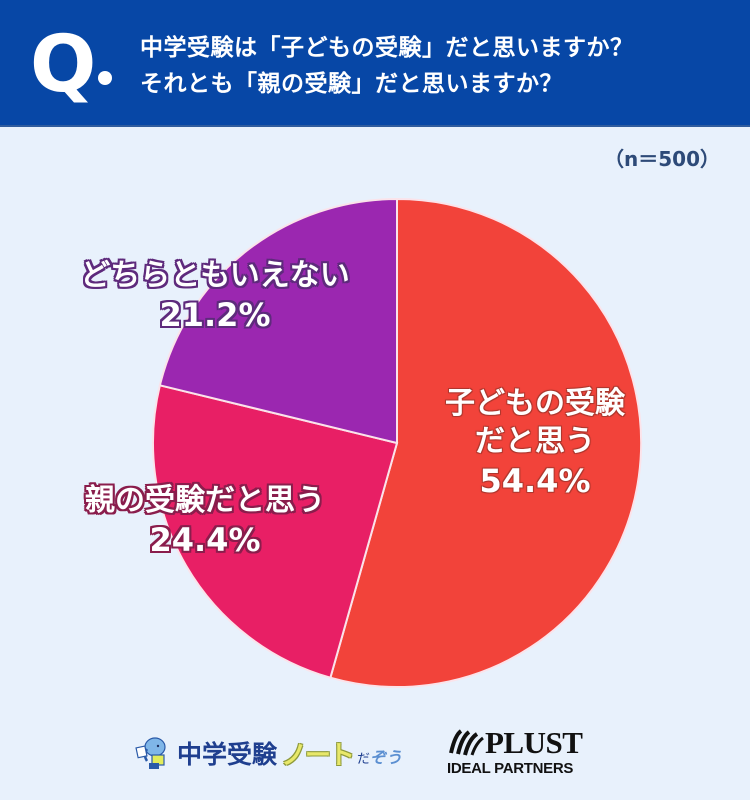 The width and height of the screenshot is (750, 800). I want to click on label-child-exam-line2: だと思う, so click(535, 441).